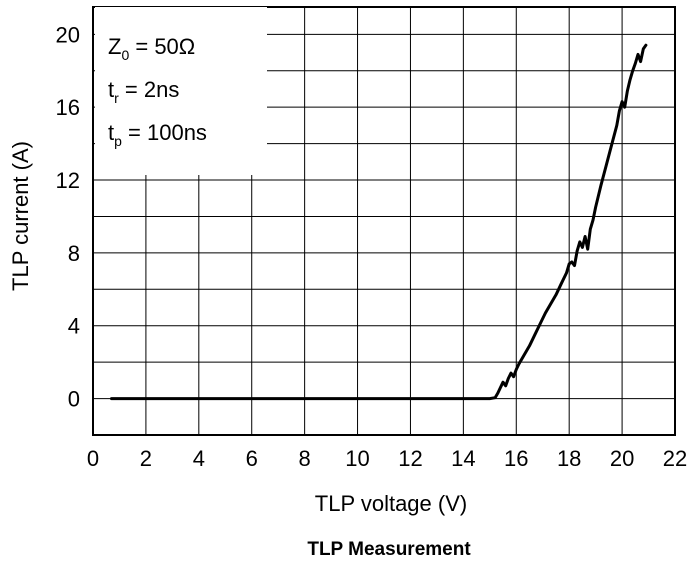 The image size is (695, 569). I want to click on y-tick-label: 16, so click(68, 107).